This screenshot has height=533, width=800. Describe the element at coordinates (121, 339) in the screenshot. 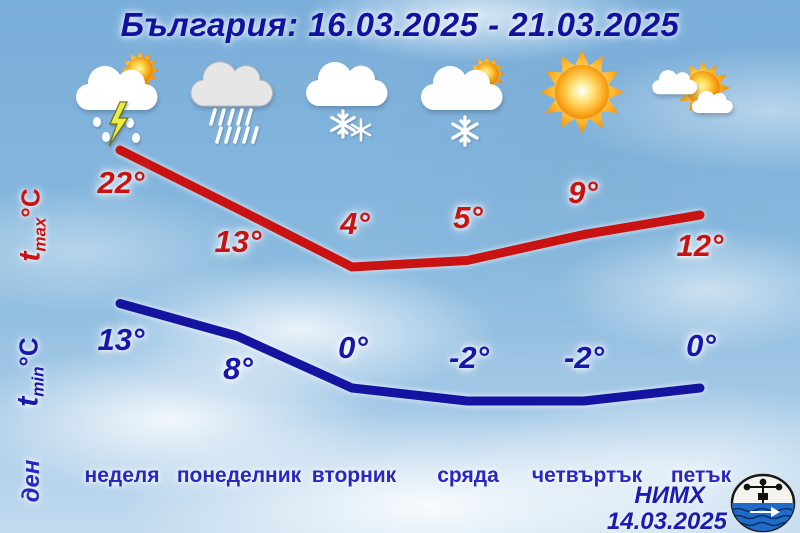

I see `tmin-value: 13°` at that location.